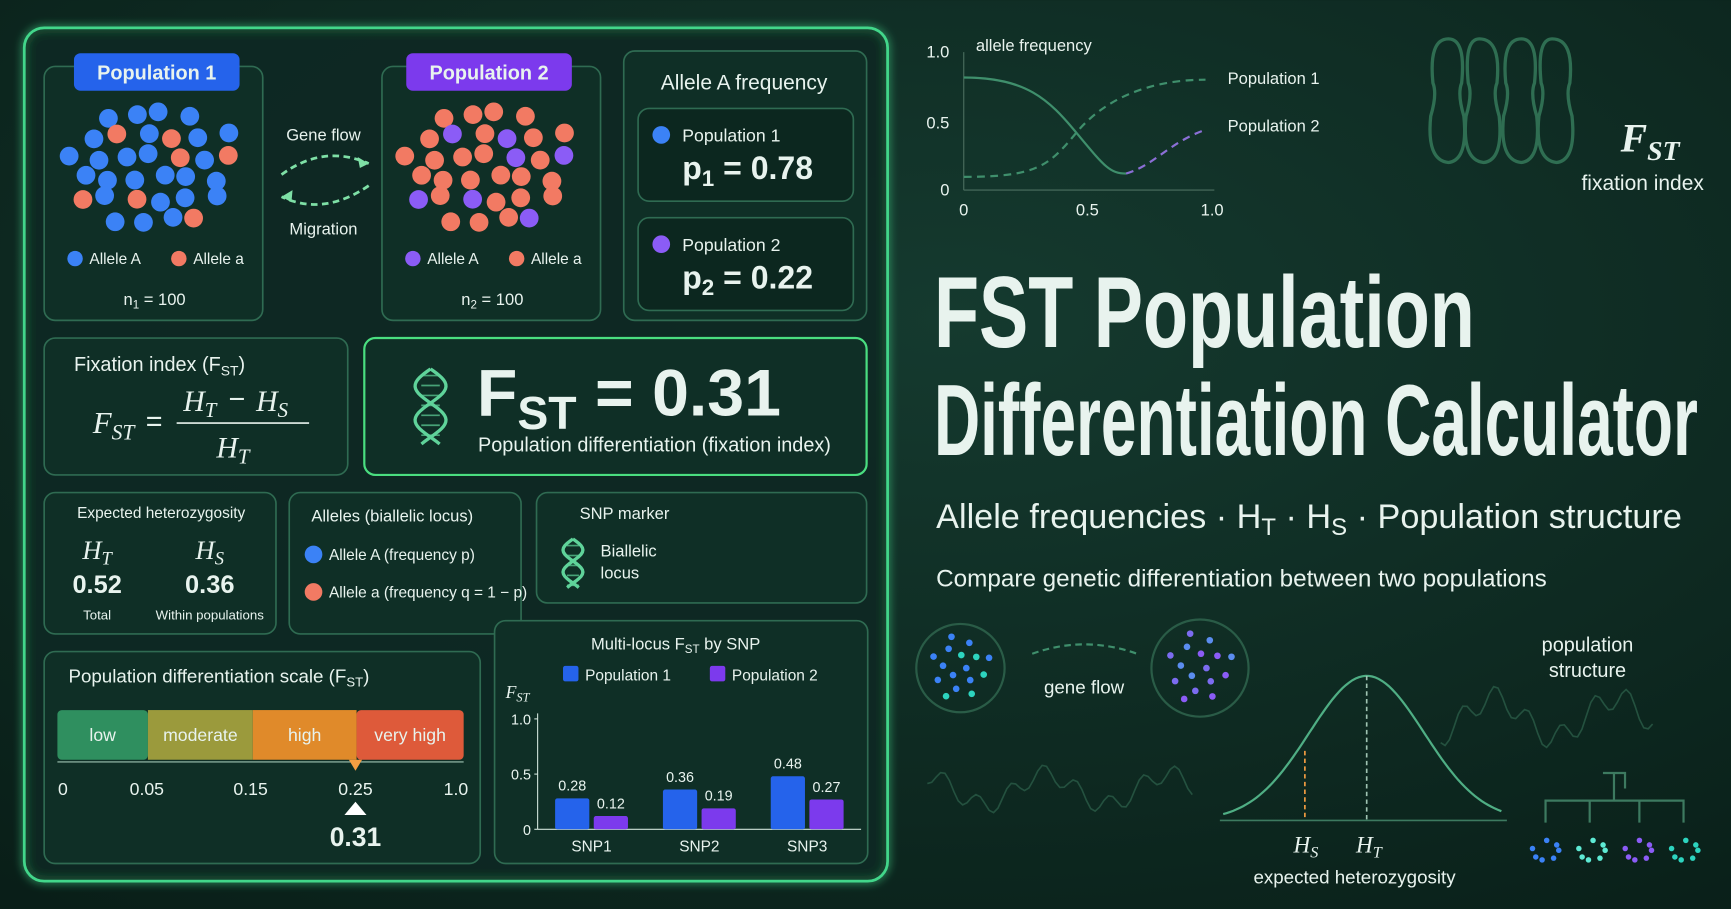 This screenshot has height=909, width=1731. I want to click on chart-title: Multi-locus FST by SNP, so click(675, 644).